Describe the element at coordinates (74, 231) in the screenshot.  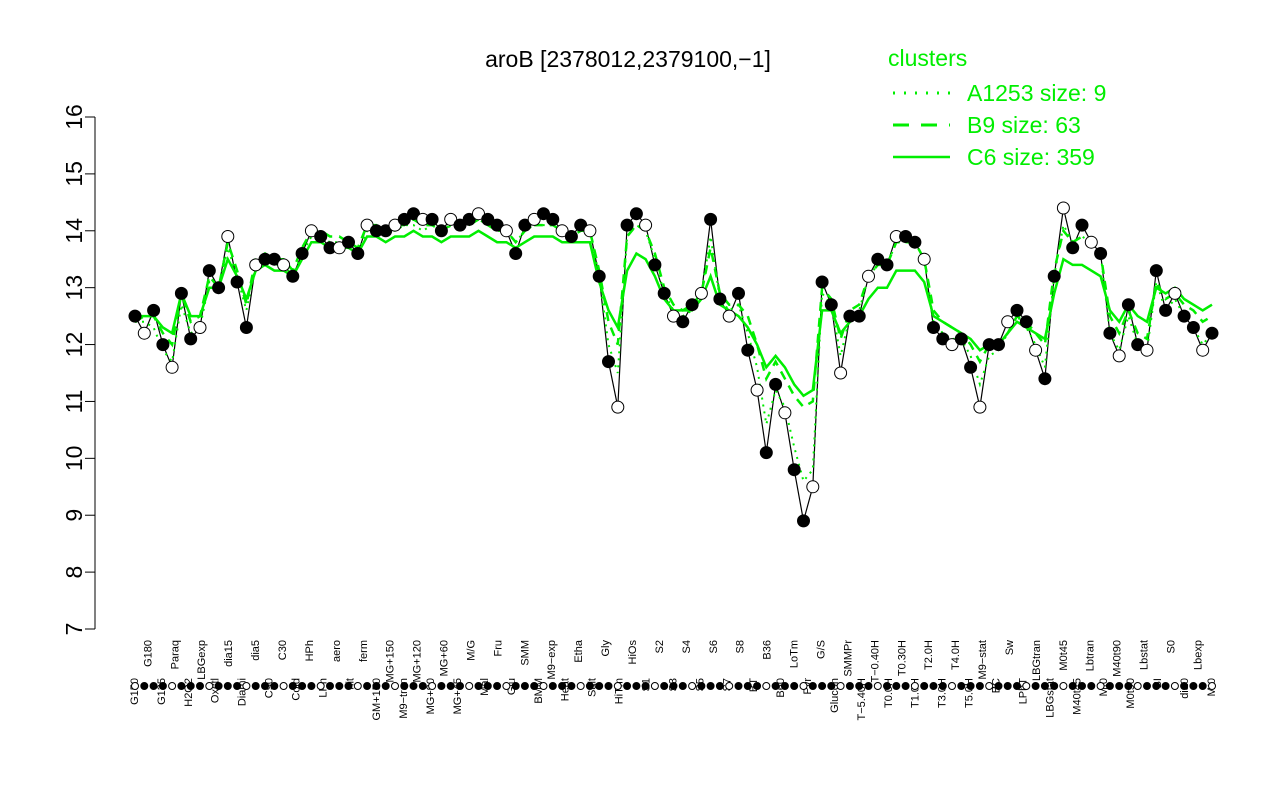
I see `y-tick-label: 14` at that location.